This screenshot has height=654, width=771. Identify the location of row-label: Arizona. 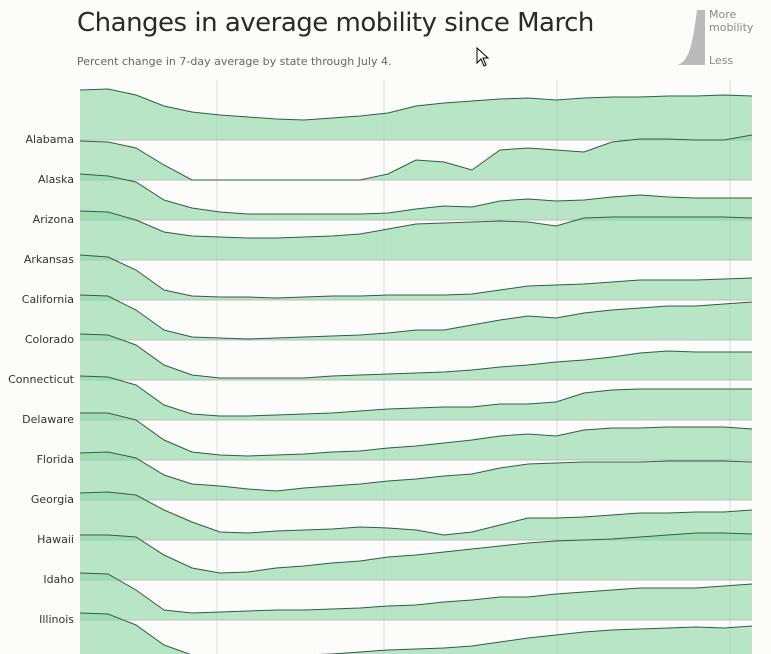
(53, 219).